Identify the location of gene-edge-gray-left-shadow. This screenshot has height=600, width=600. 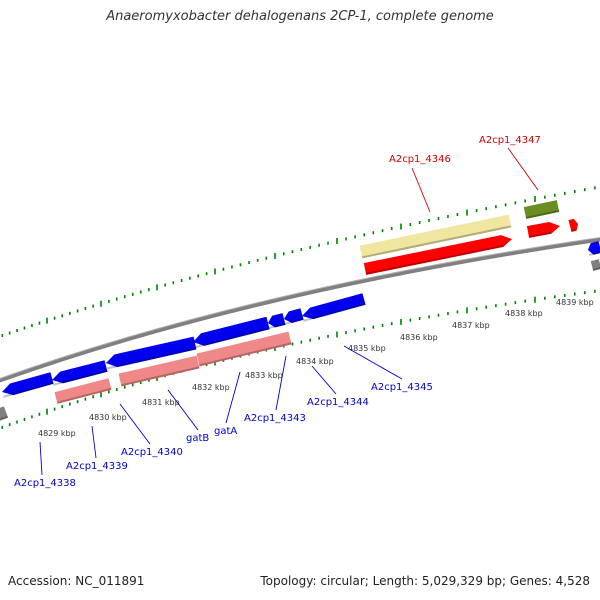
(4, 418).